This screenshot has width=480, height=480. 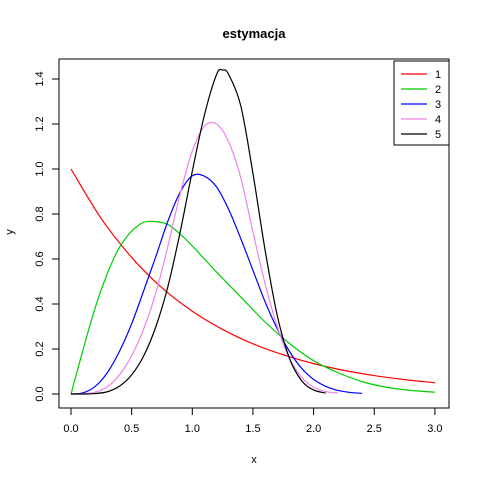 I want to click on legend: 1 2 3 4 5, so click(x=421, y=103).